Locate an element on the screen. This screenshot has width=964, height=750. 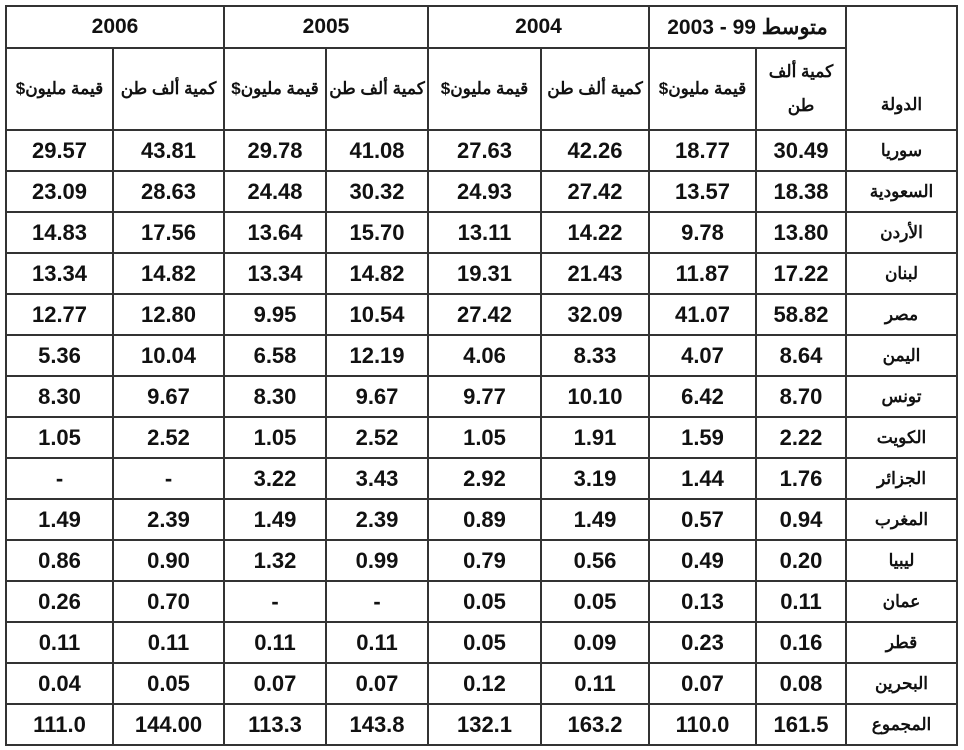
value-cell: 18.77 is located at coordinates (702, 150).